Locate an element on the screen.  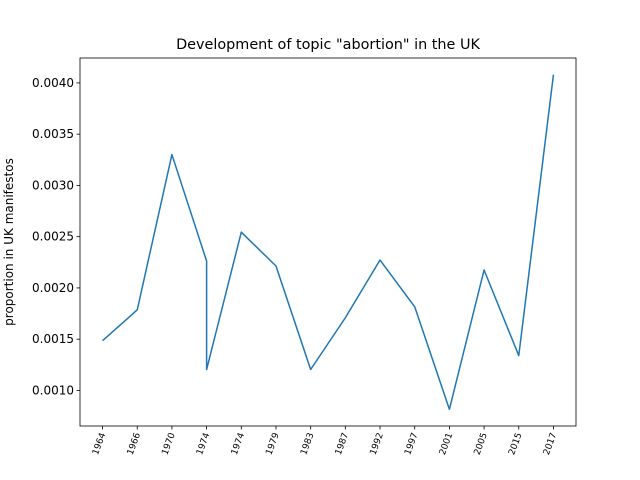
y-tick-label: 0.0035 is located at coordinates (53, 134).